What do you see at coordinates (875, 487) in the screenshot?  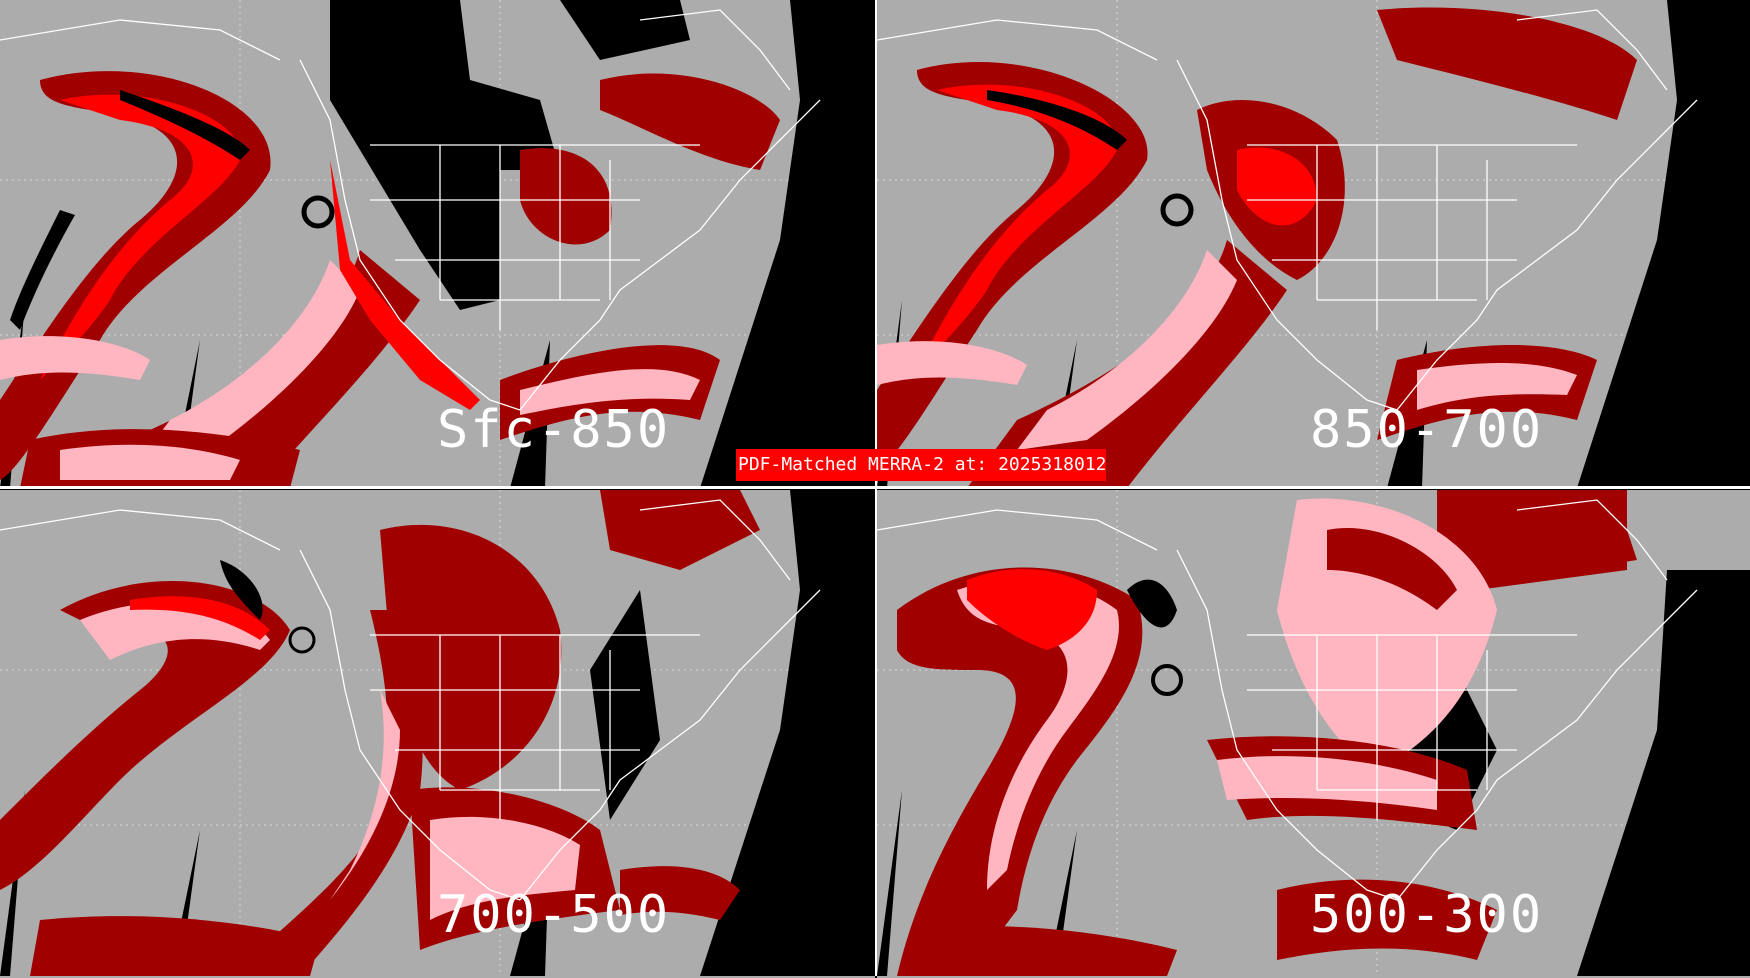 I see `horizontal-divider` at bounding box center [875, 487].